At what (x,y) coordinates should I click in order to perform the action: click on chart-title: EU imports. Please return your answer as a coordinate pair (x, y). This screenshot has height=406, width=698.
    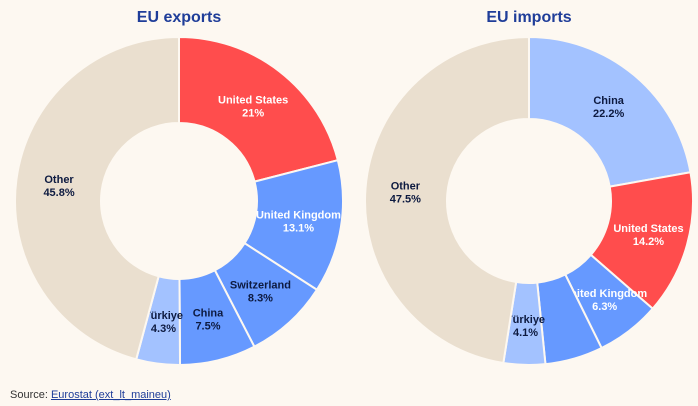
    Looking at the image, I should click on (528, 17).